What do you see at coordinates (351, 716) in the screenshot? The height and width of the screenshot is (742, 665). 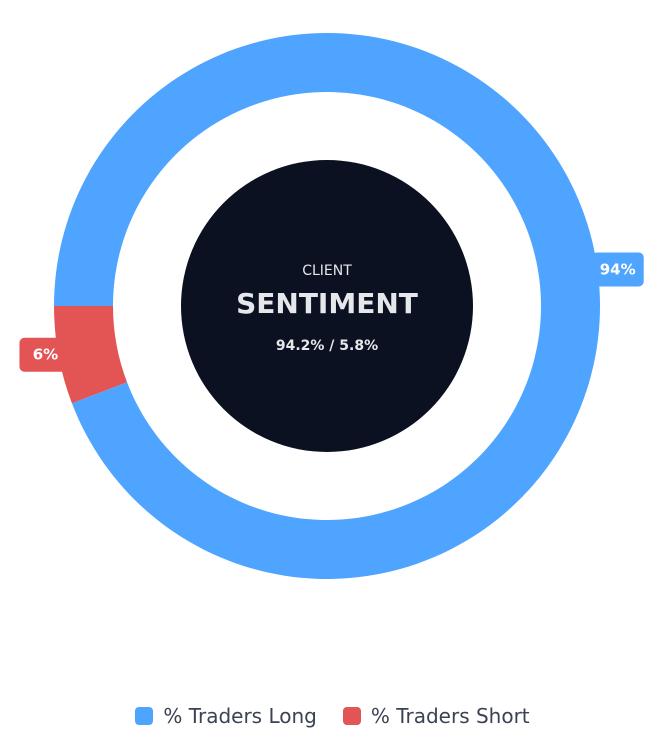 I see `legend-swatch-short` at bounding box center [351, 716].